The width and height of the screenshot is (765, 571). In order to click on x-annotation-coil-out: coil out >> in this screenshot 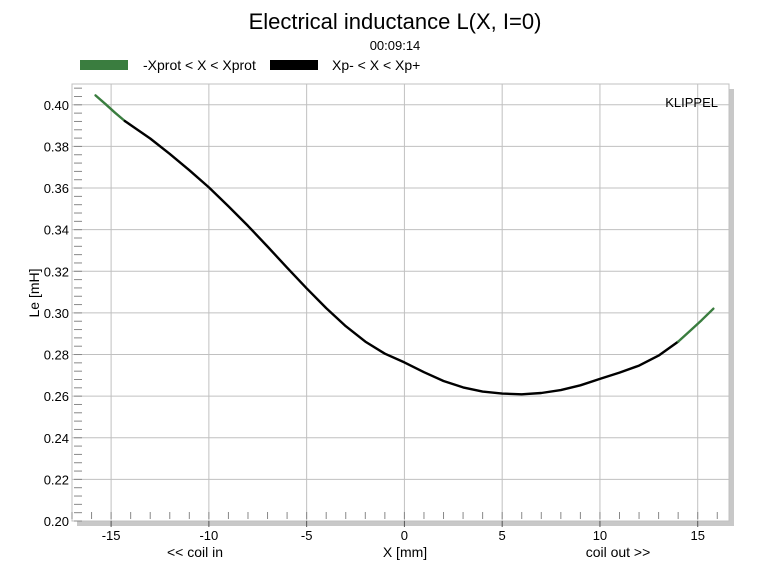, I will do `click(618, 552)`.